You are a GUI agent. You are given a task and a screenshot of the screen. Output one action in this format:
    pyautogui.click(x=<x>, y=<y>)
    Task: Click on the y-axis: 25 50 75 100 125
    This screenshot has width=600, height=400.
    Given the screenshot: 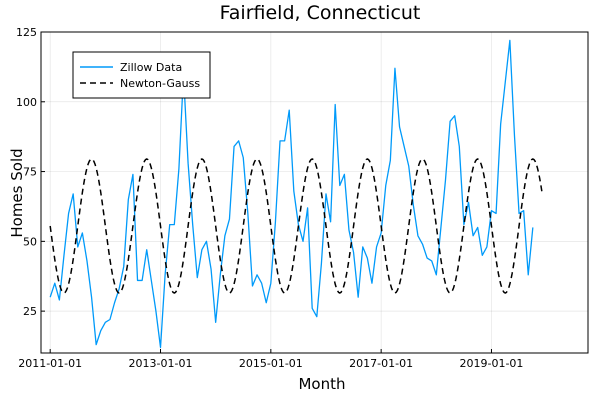 What is the action you would take?
    pyautogui.click(x=30, y=172)
    